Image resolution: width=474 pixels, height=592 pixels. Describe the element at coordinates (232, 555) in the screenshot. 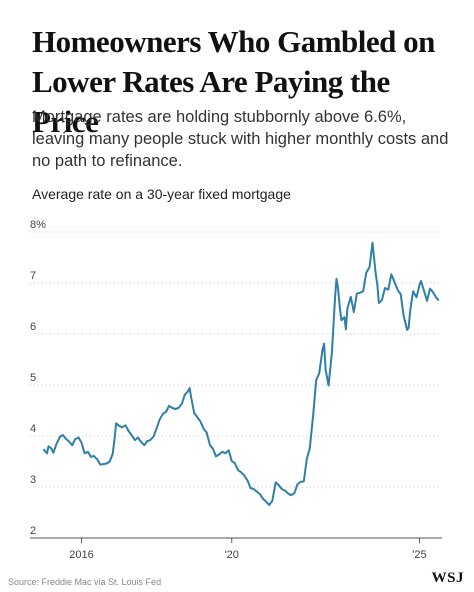

I see `x-tick-label: '20` at that location.